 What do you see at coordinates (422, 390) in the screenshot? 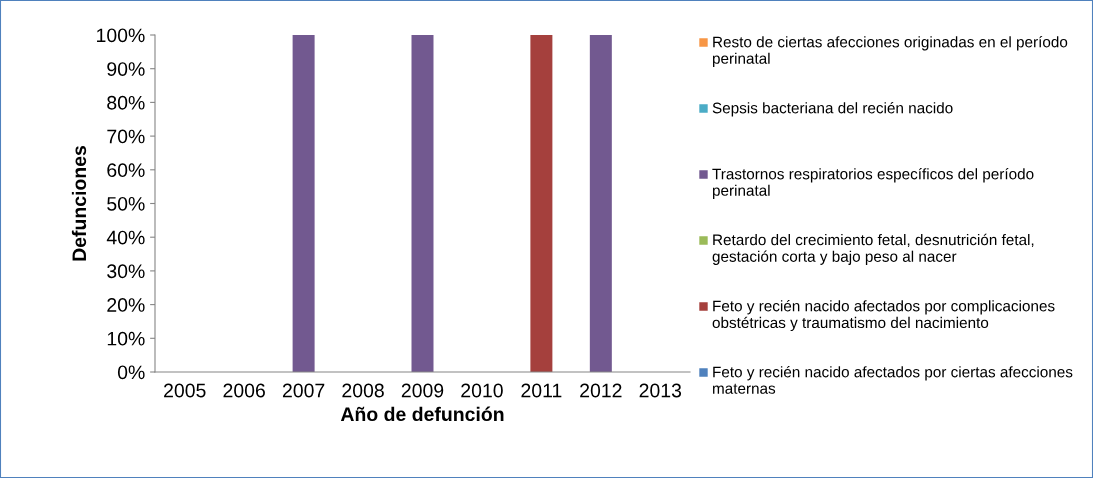
I see `x-tick-label: 2009` at bounding box center [422, 390].